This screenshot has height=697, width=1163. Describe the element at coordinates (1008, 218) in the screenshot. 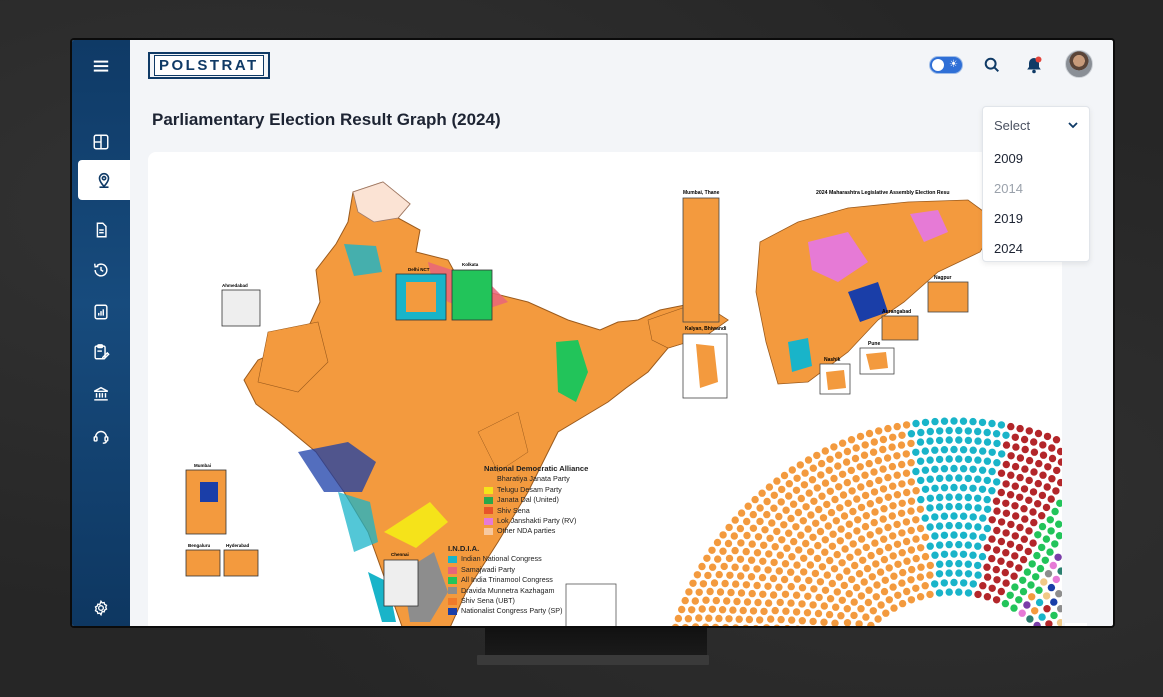

I see `year-option-2019: 2019` at that location.